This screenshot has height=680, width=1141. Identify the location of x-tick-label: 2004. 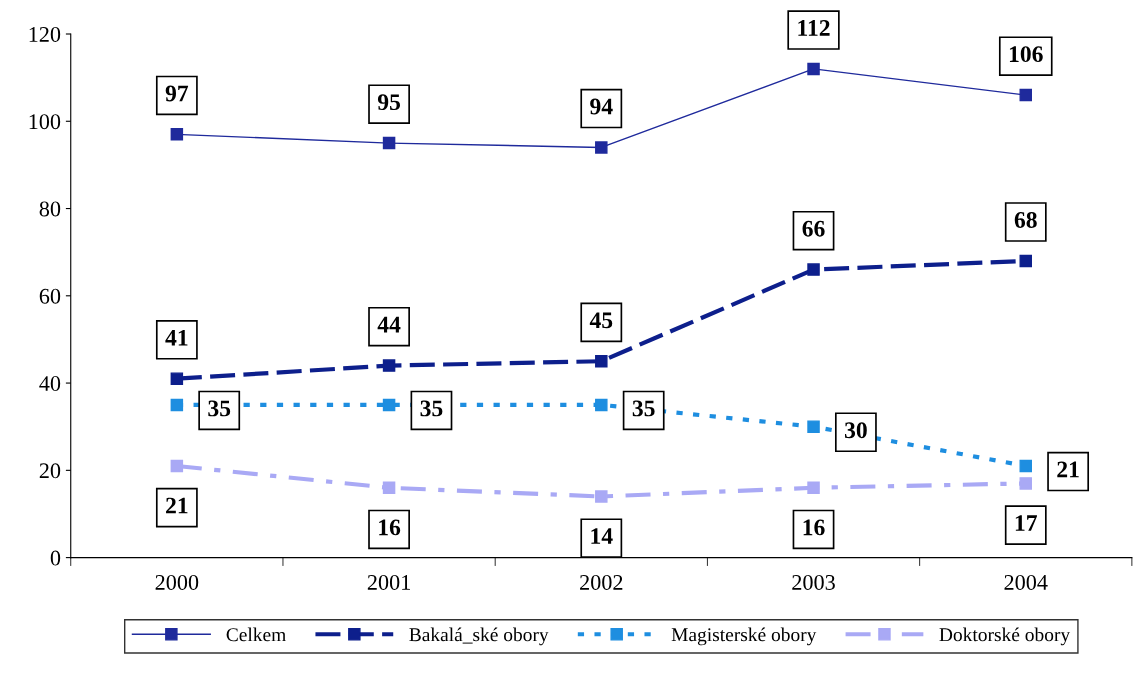
(1026, 582).